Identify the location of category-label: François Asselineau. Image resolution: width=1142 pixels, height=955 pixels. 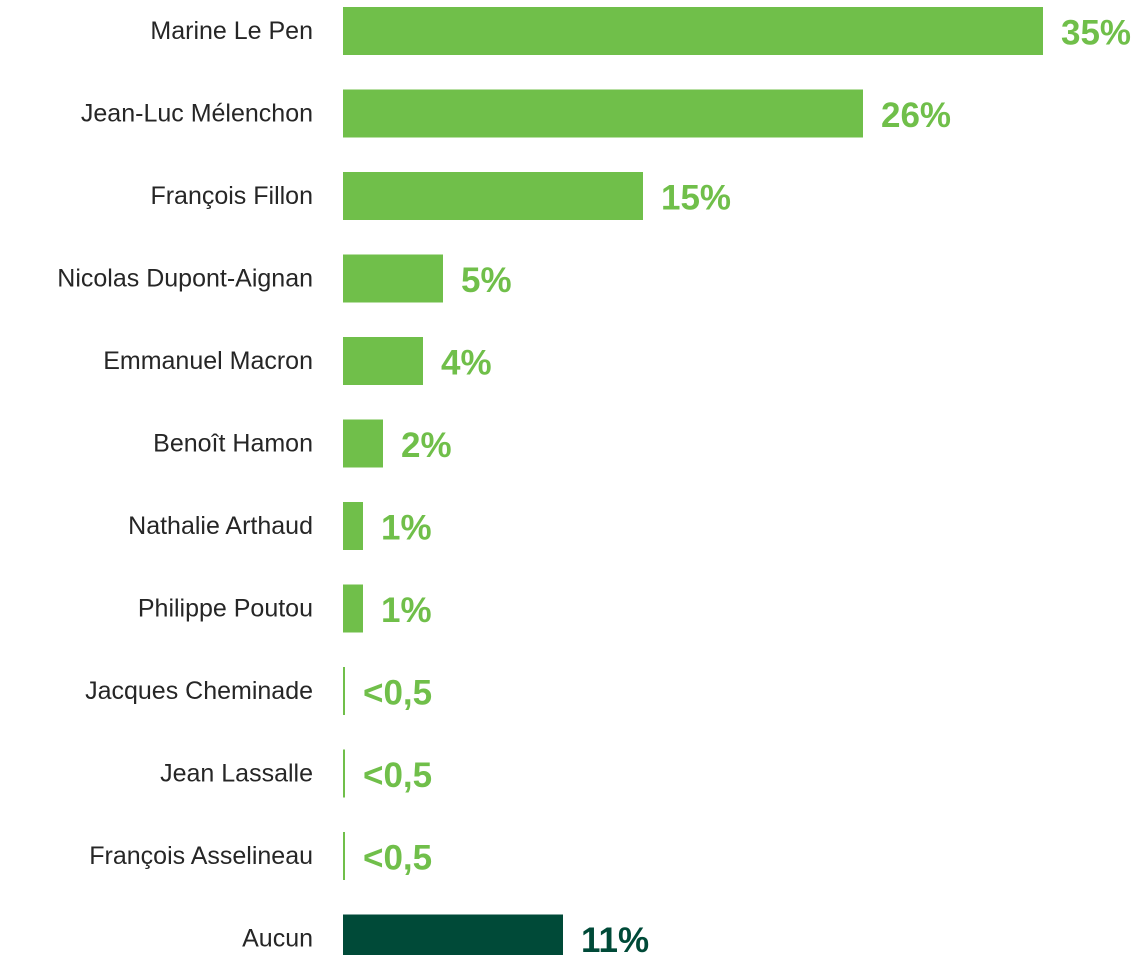
(201, 856).